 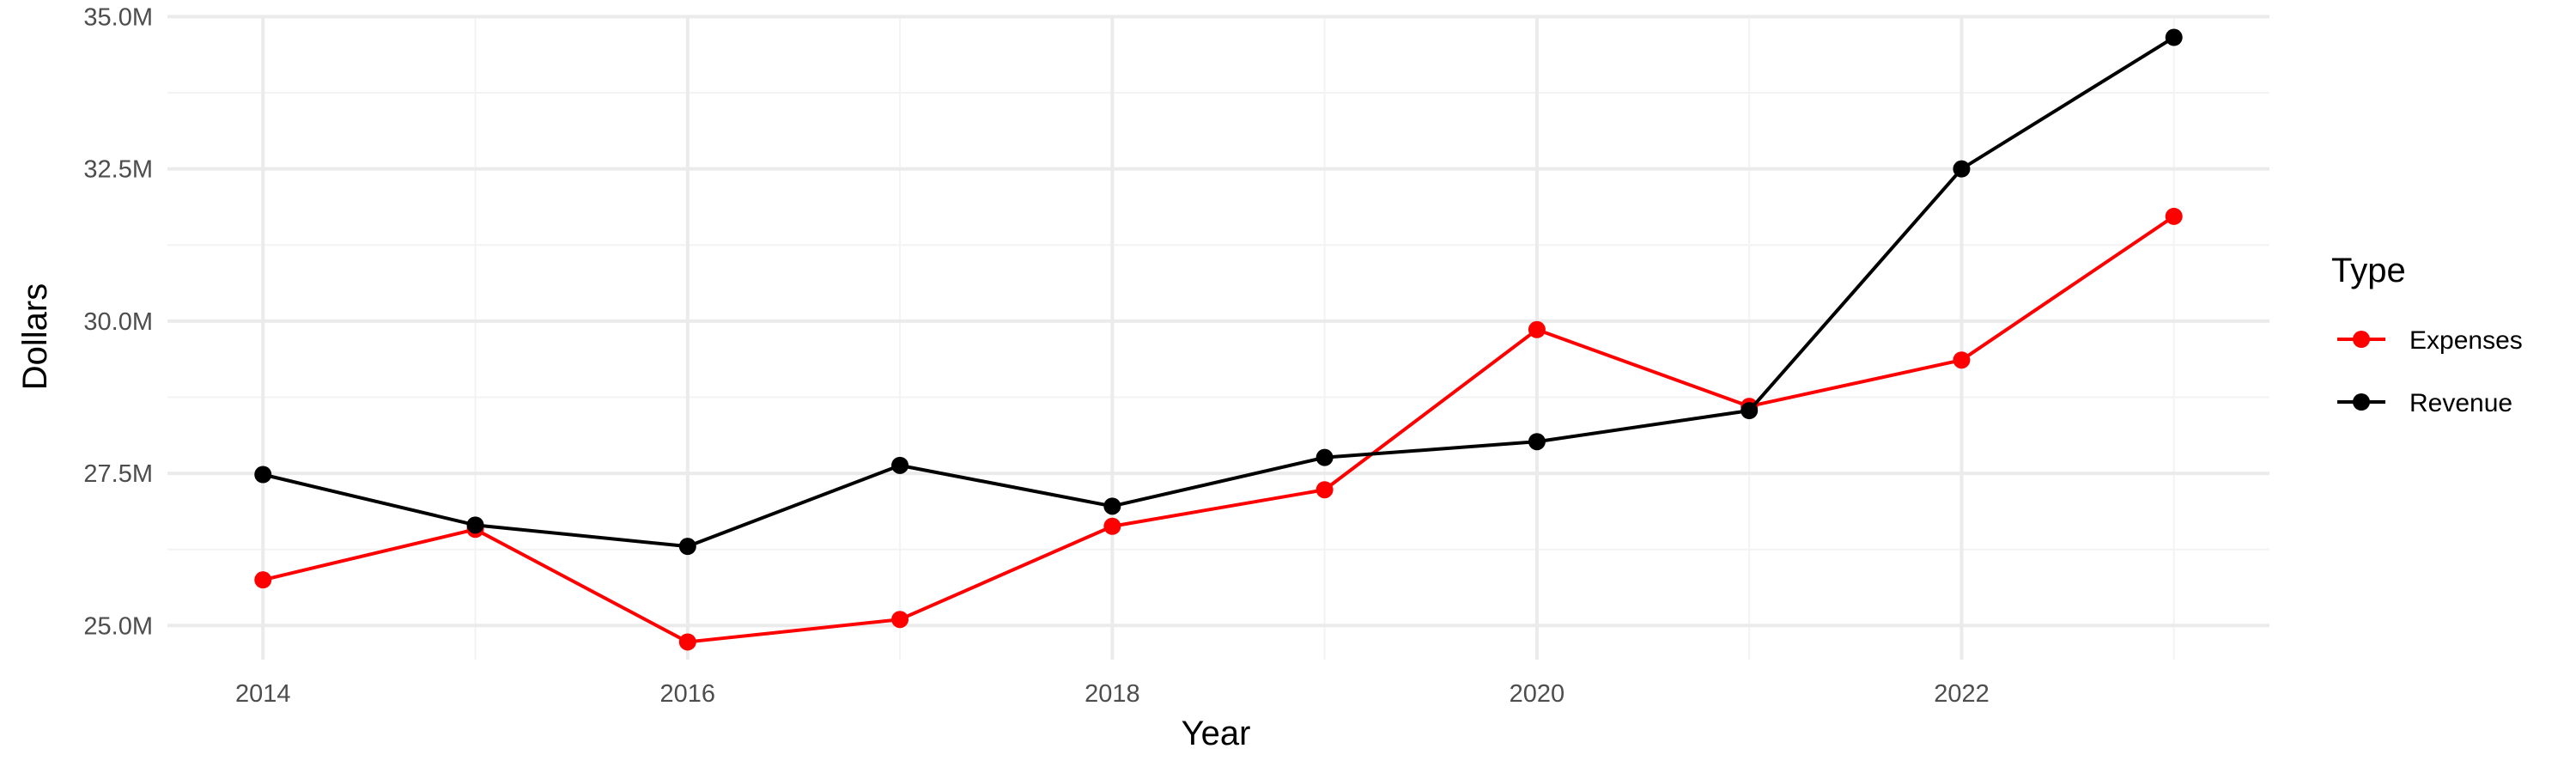 I want to click on legend-label: Revenue, so click(x=2460, y=403).